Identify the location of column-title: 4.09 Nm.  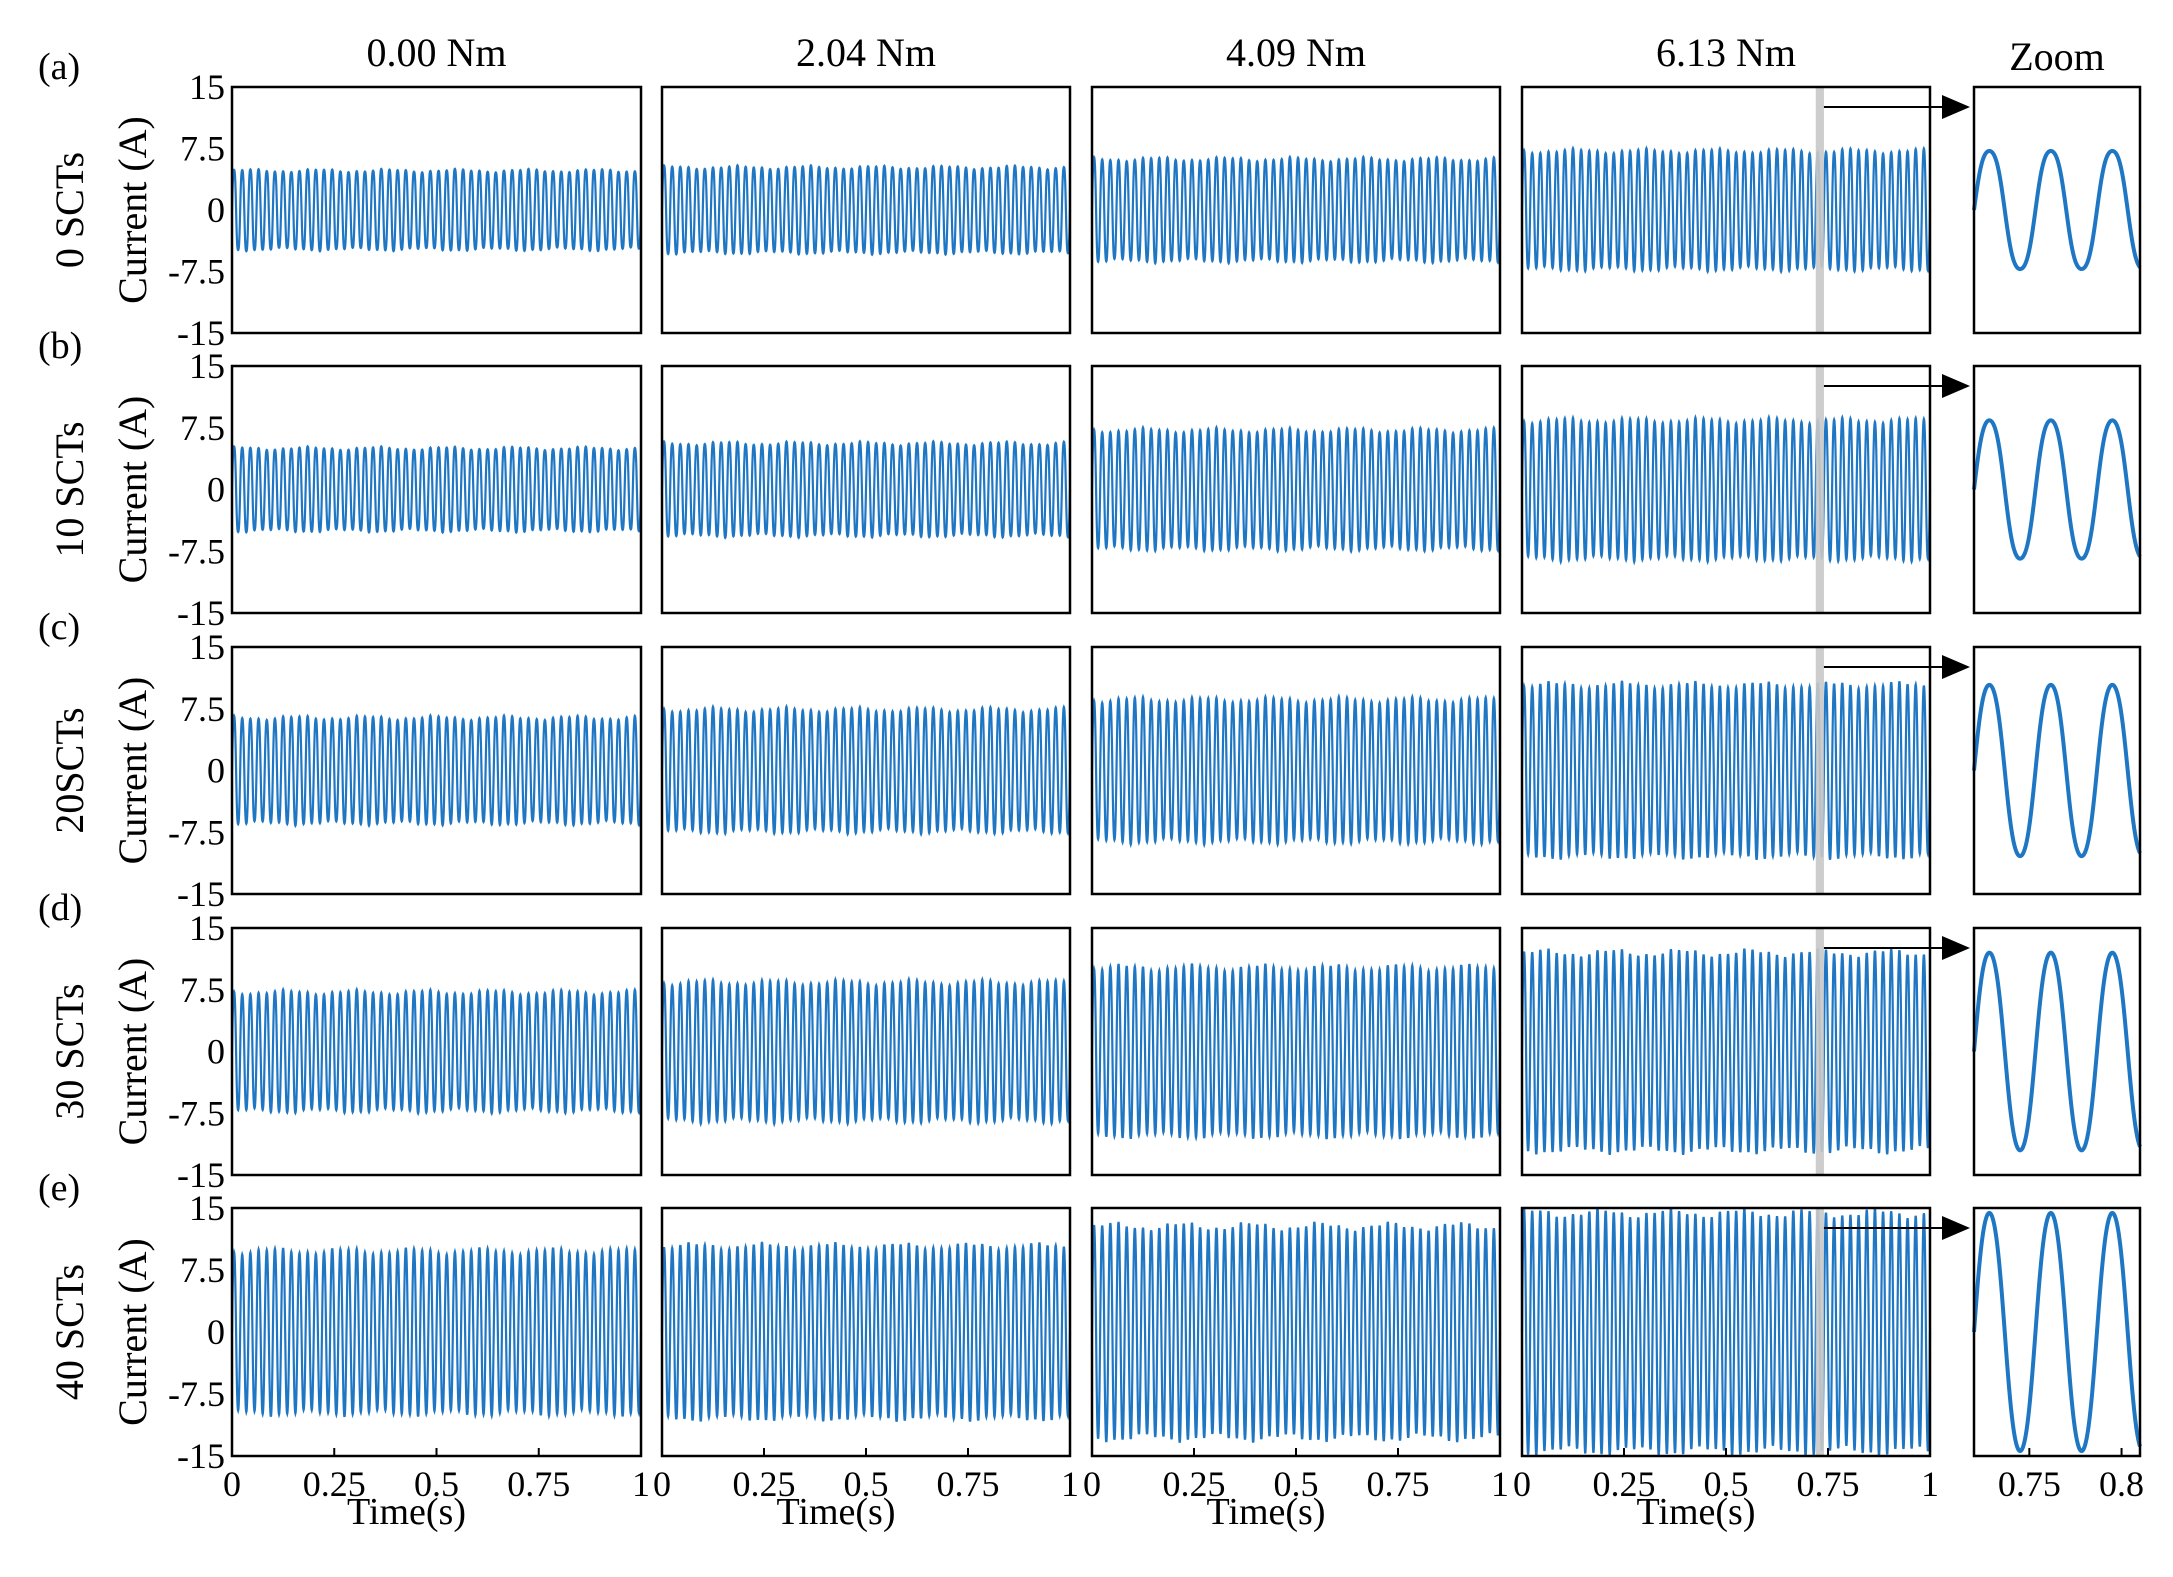
(1296, 52).